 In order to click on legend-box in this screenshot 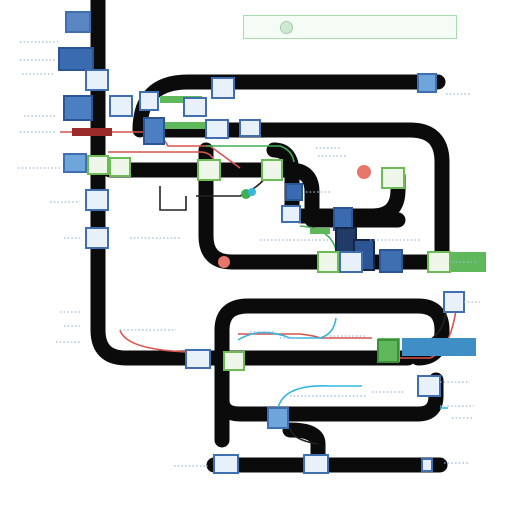, I will do `click(350, 27)`.